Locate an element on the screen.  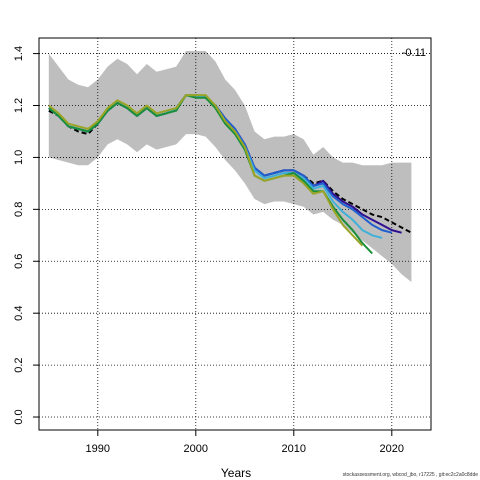
x-tick-label: 2000 is located at coordinates (196, 449).